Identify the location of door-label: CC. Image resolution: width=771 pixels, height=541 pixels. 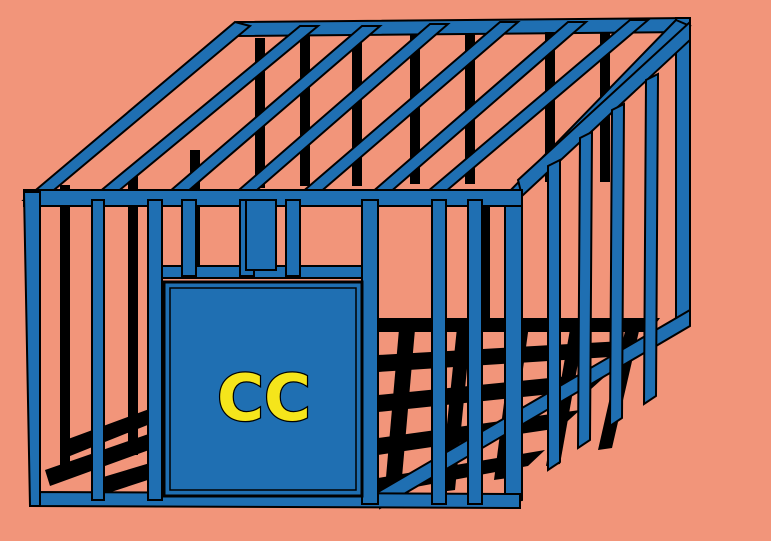
(264, 399).